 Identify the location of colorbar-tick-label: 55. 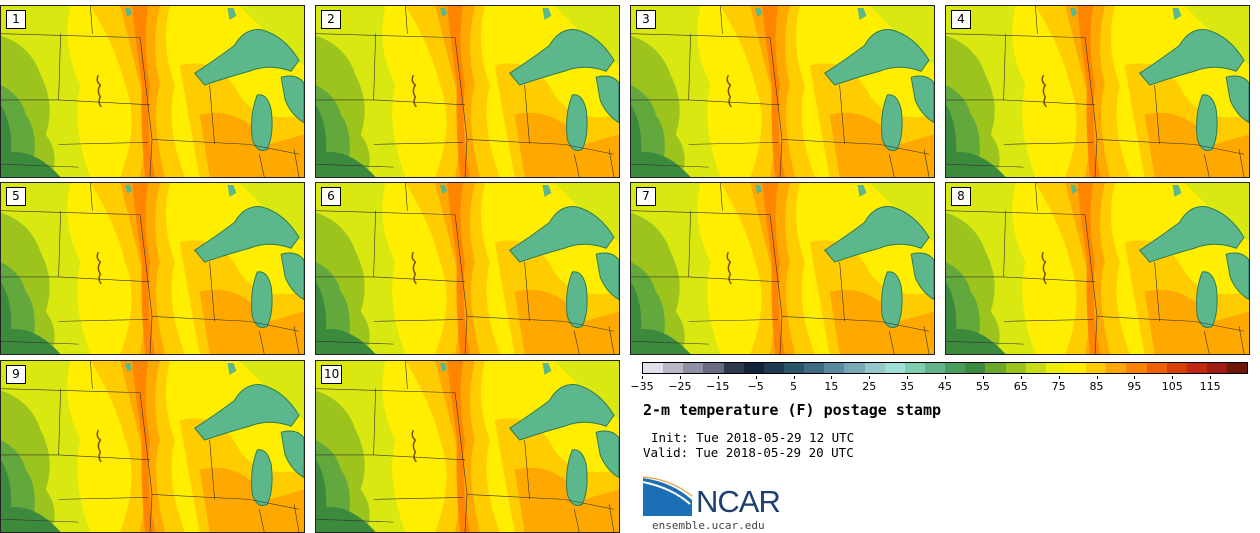
(982, 386).